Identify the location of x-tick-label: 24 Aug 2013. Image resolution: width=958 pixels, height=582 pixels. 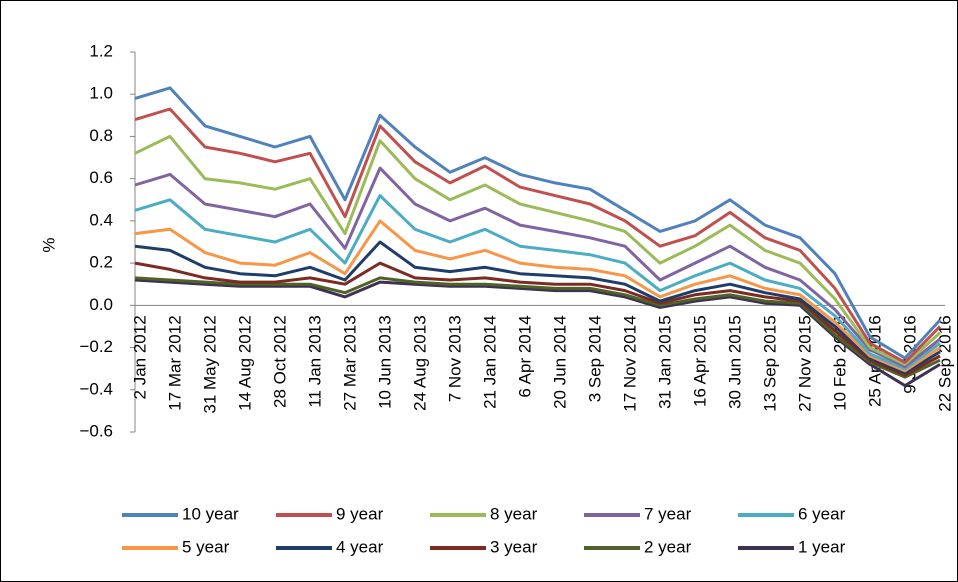
(419, 362).